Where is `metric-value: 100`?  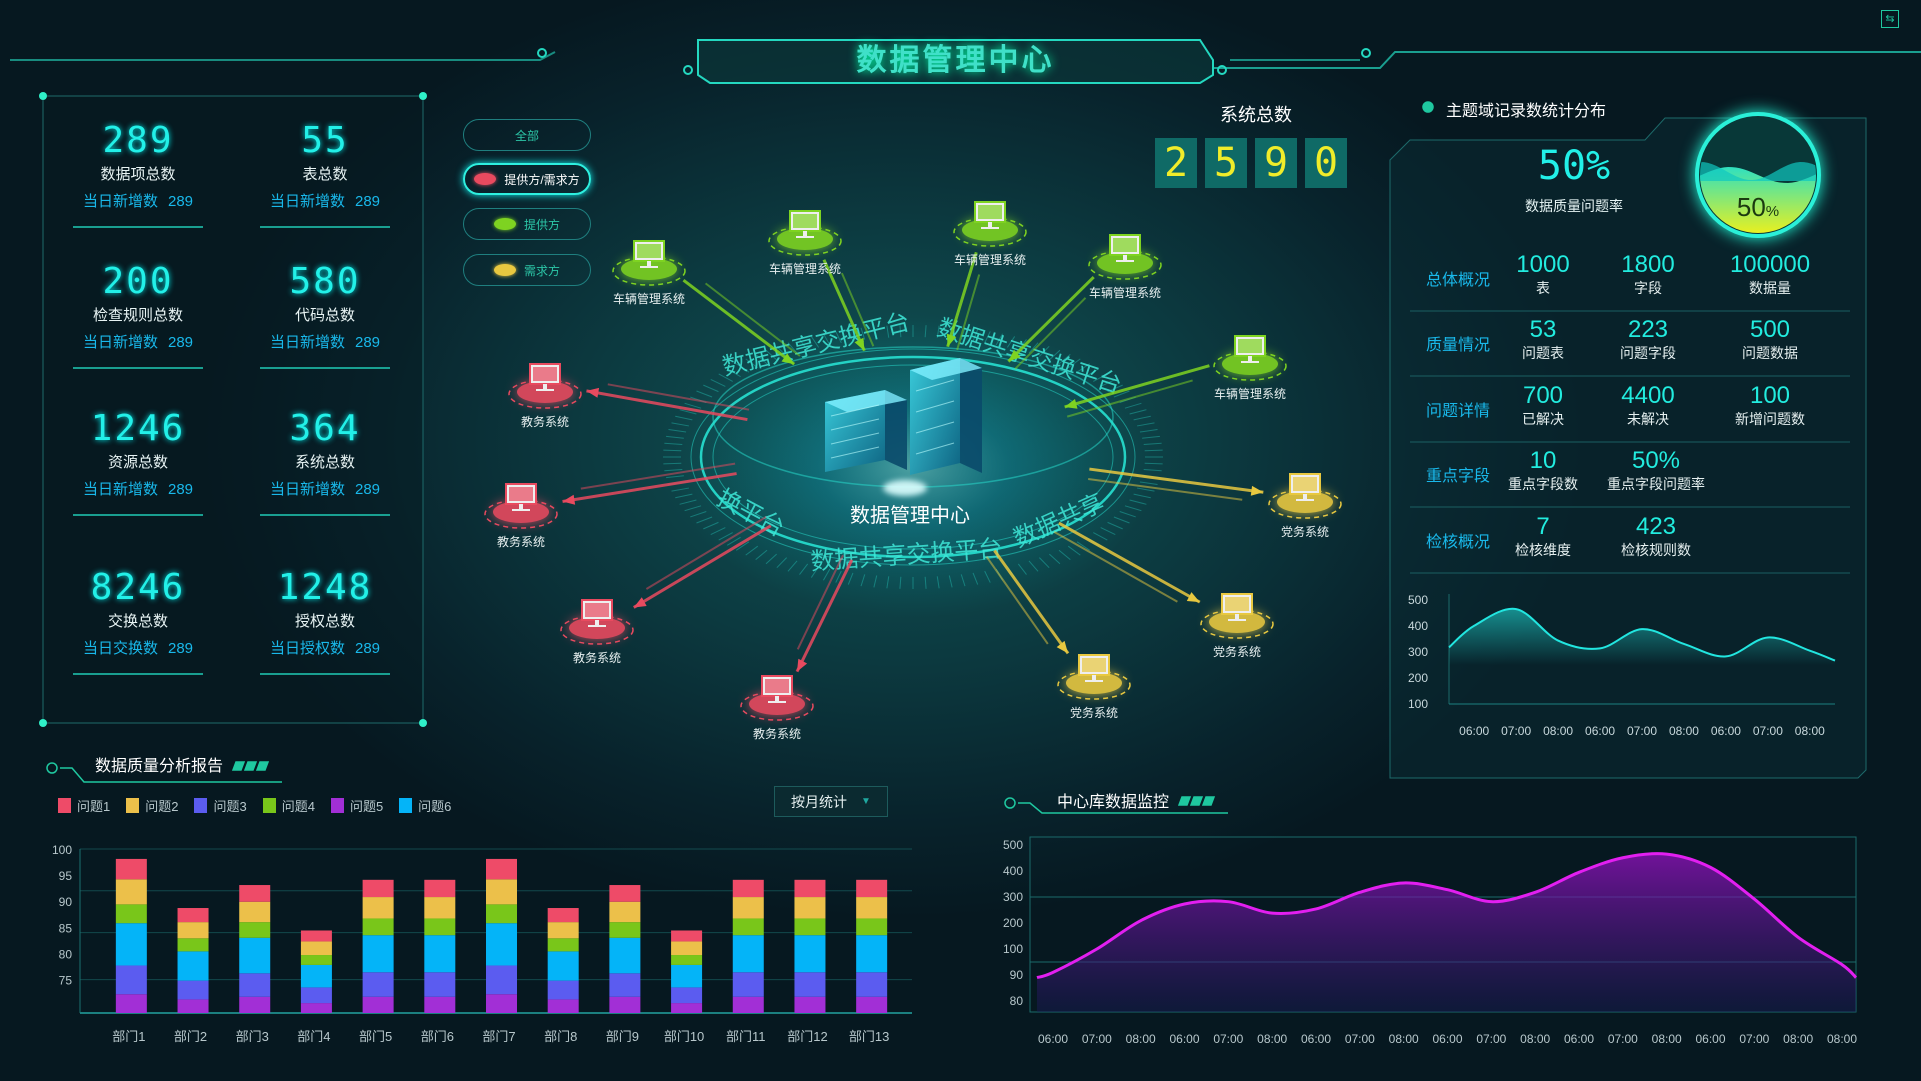
metric-value: 100 is located at coordinates (1770, 395).